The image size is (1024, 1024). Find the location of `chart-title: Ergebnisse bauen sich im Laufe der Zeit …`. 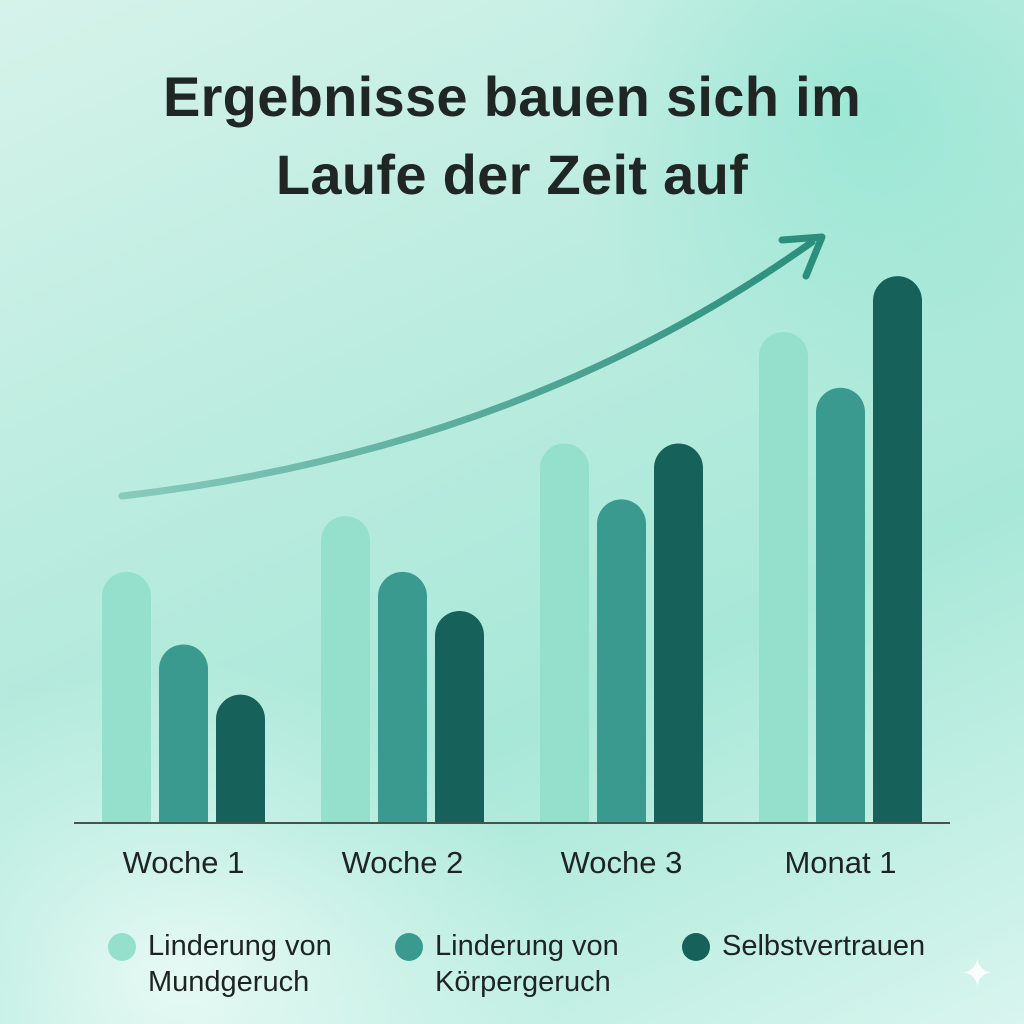

chart-title: Ergebnisse bauen sich im Laufe der Zeit … is located at coordinates (512, 136).